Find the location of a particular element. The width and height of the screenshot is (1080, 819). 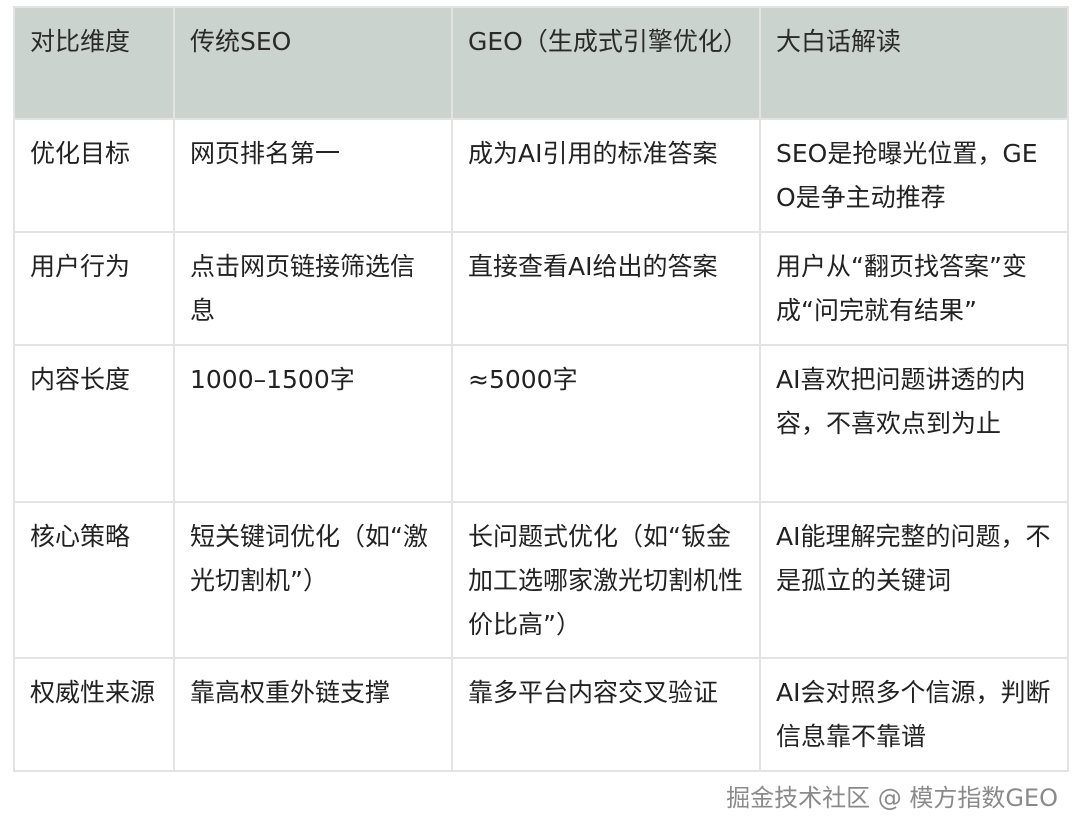

table-cell: 核心策略 is located at coordinates (94, 580).